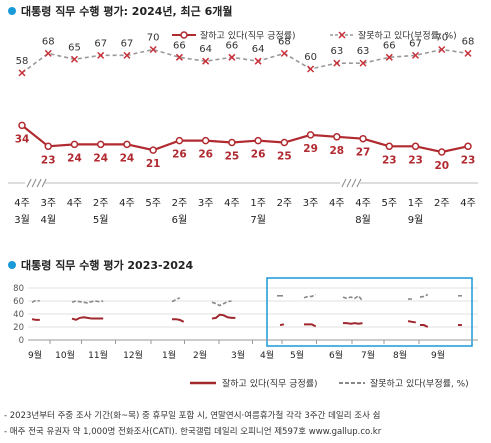 This screenshot has width=491, height=443. I want to click on chart1-title: 대통령 직무 수행 평가: 2024년, 최근 6개월, so click(120, 11).